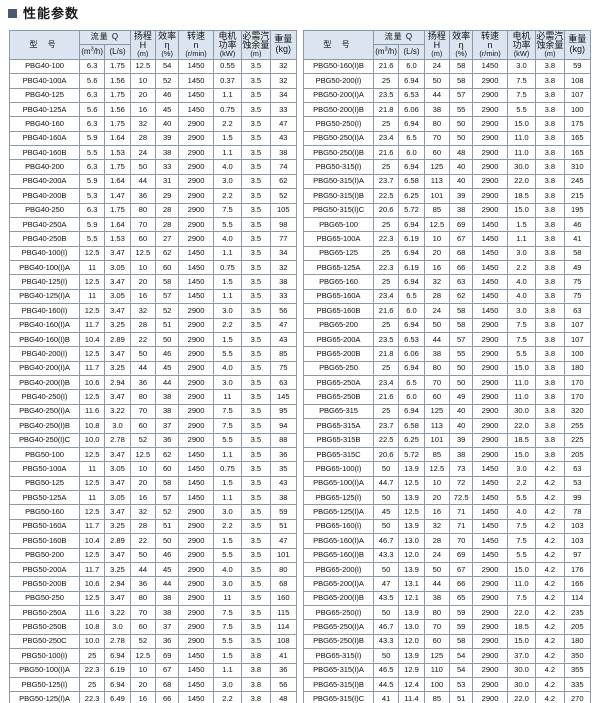 This screenshot has width=600, height=703. What do you see at coordinates (44, 267) in the screenshot?
I see `cell-model: PBG40-100(I)A` at bounding box center [44, 267].